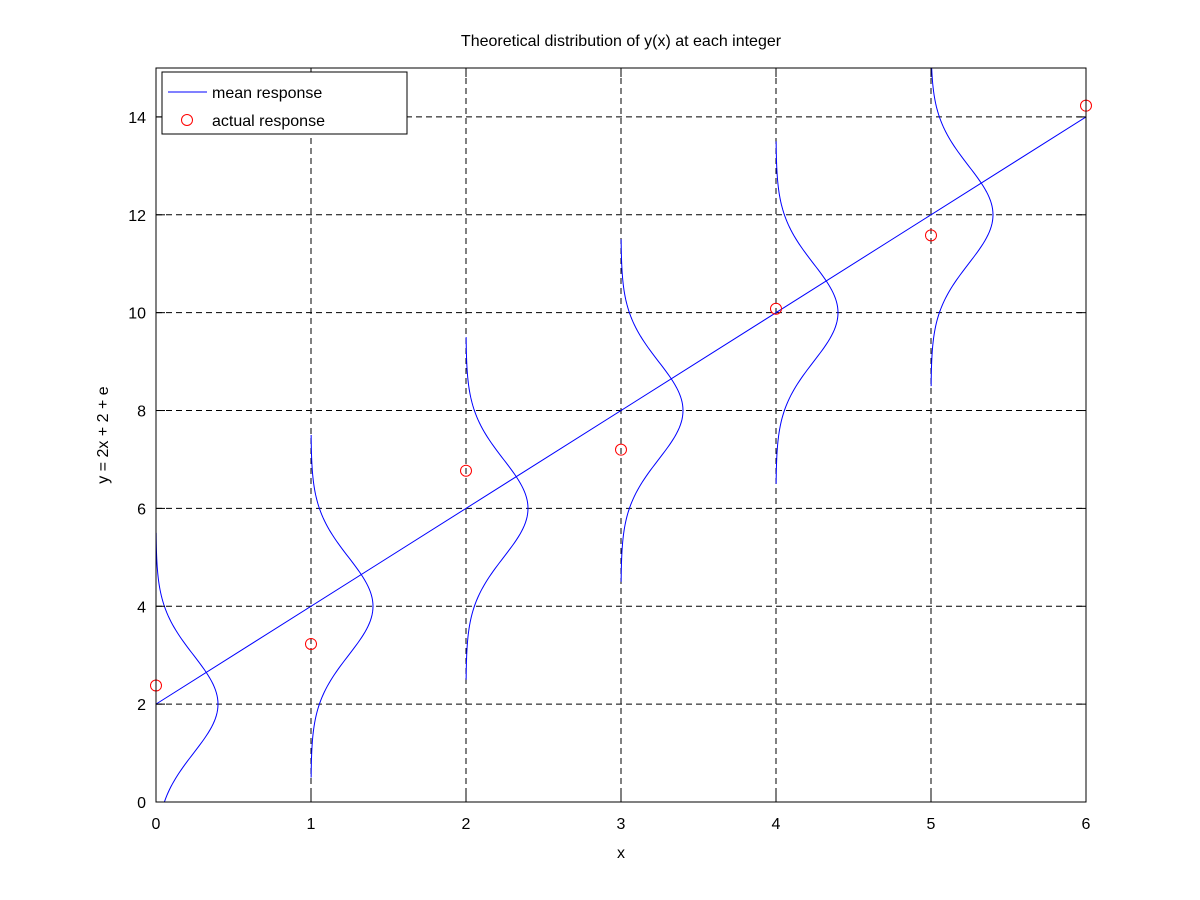 Image resolution: width=1200 pixels, height=900 pixels. I want to click on legend: mean response actual response, so click(284, 103).